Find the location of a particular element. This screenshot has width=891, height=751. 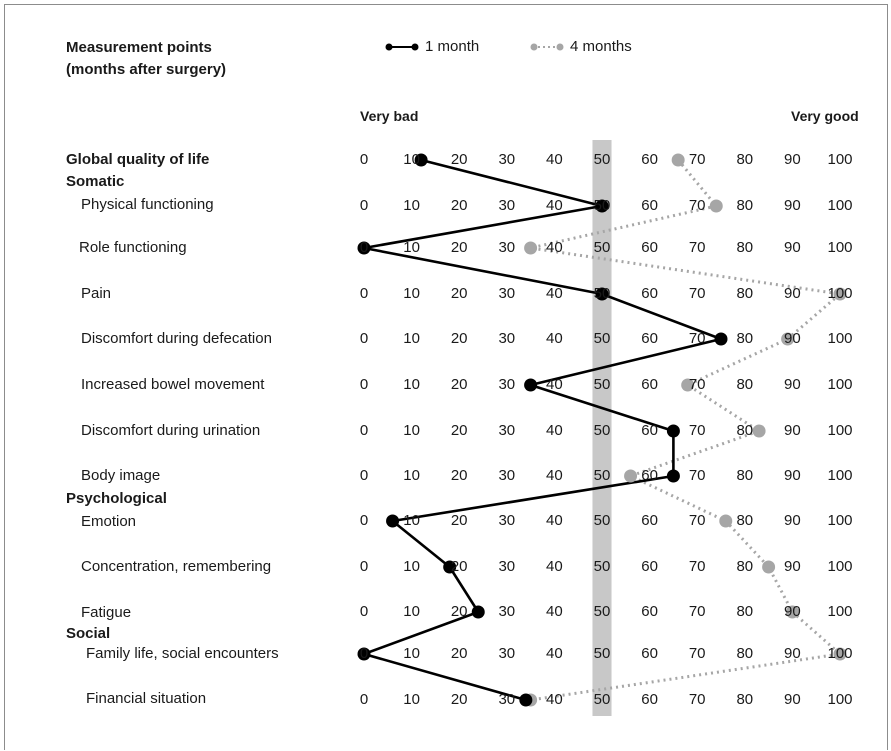

legend-item-1-month: 1 month is located at coordinates (432, 46).